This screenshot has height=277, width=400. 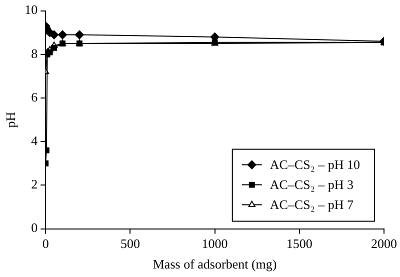 I want to click on y-tick-label: 8, so click(x=34, y=53).